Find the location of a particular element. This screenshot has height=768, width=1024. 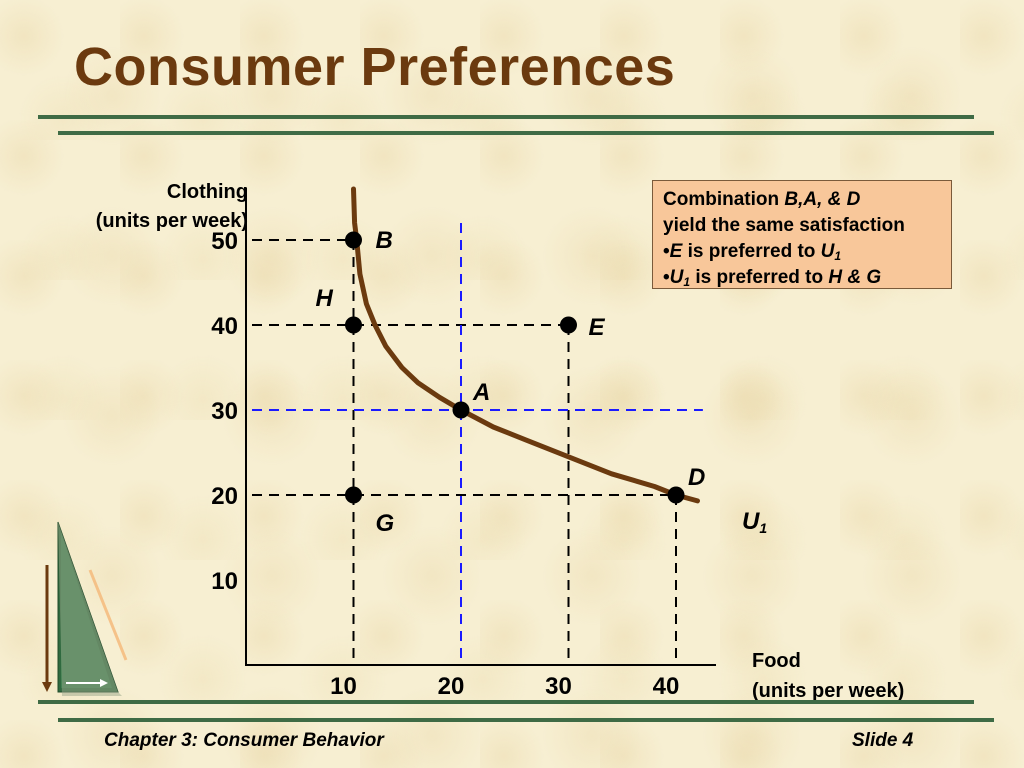

title-rule-top is located at coordinates (506, 117).